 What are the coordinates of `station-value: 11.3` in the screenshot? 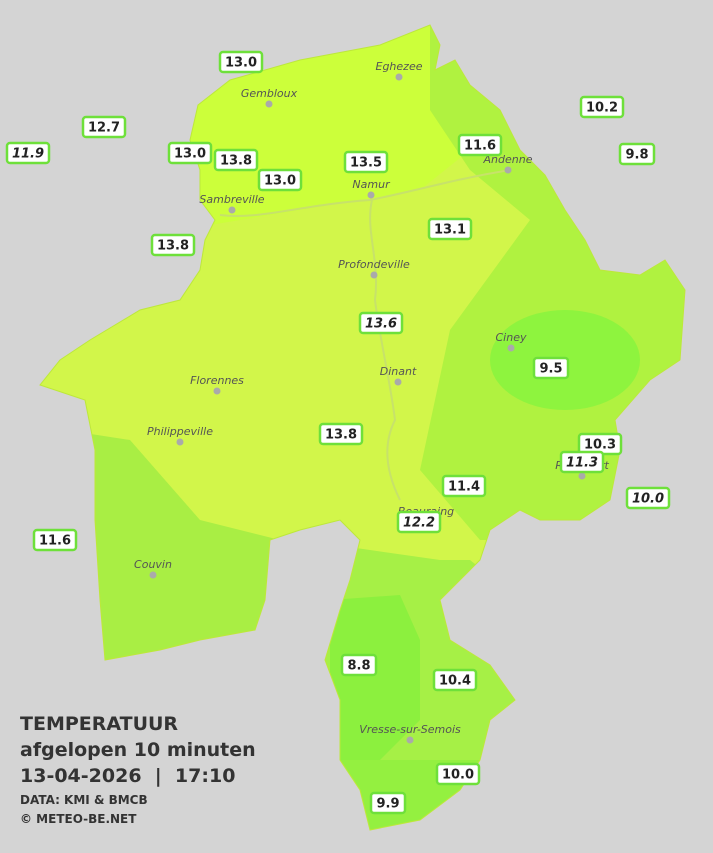 It's located at (582, 463).